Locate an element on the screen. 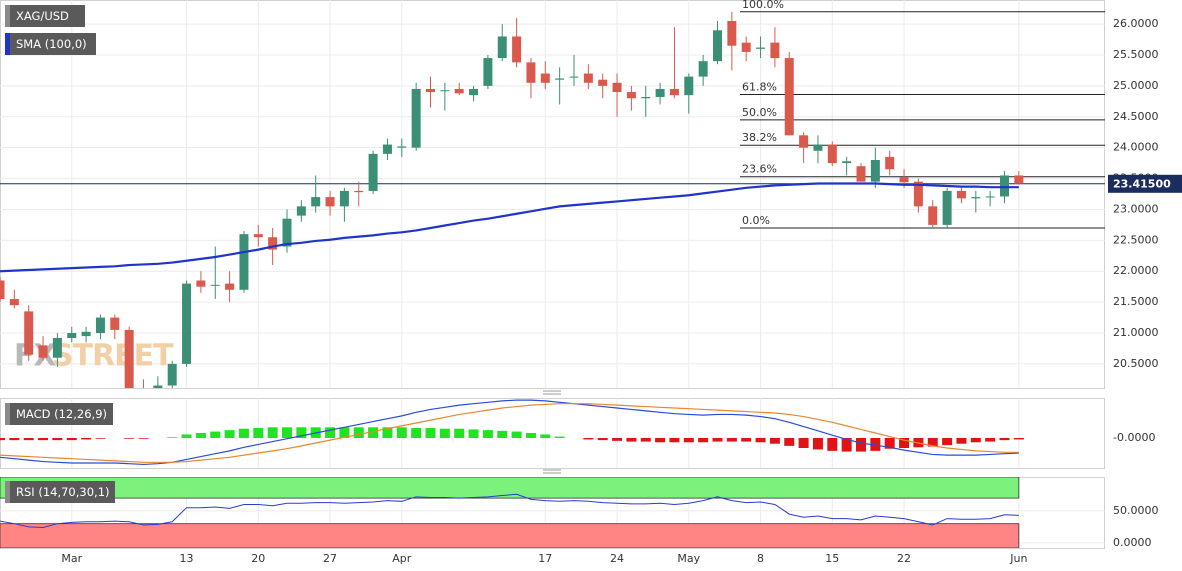 The height and width of the screenshot is (571, 1182). rsi-plot is located at coordinates (510, 512).